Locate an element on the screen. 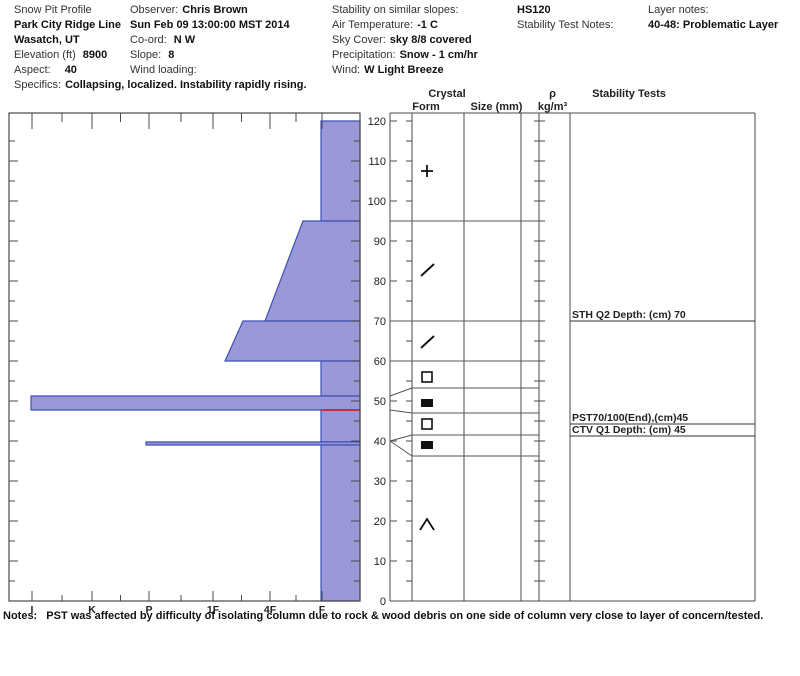  wind-loading-label: Wind loading: is located at coordinates (163, 70).